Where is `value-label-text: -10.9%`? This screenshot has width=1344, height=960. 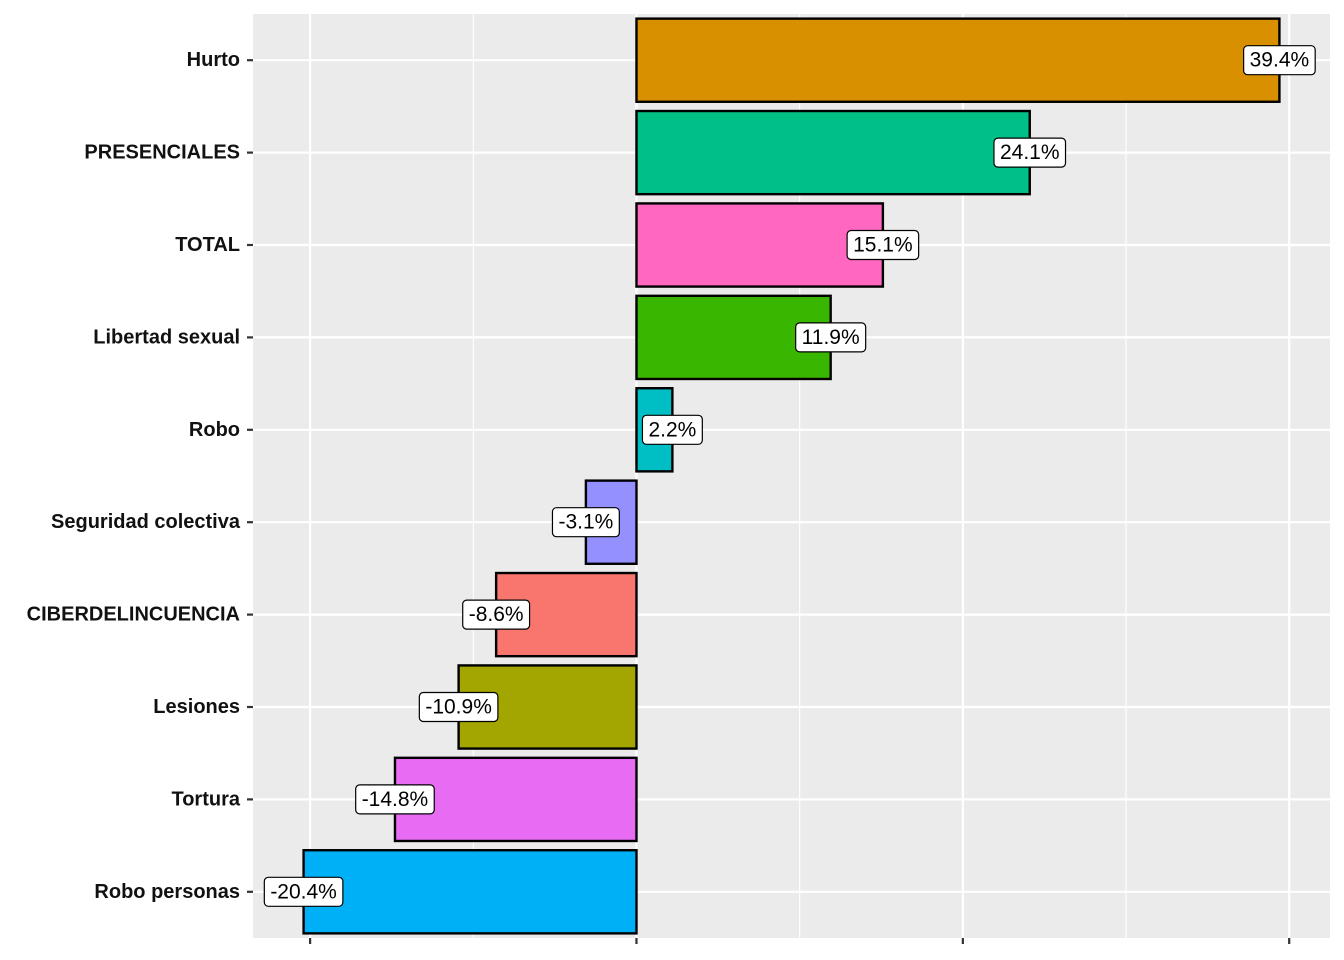
value-label-text: -10.9% is located at coordinates (458, 707).